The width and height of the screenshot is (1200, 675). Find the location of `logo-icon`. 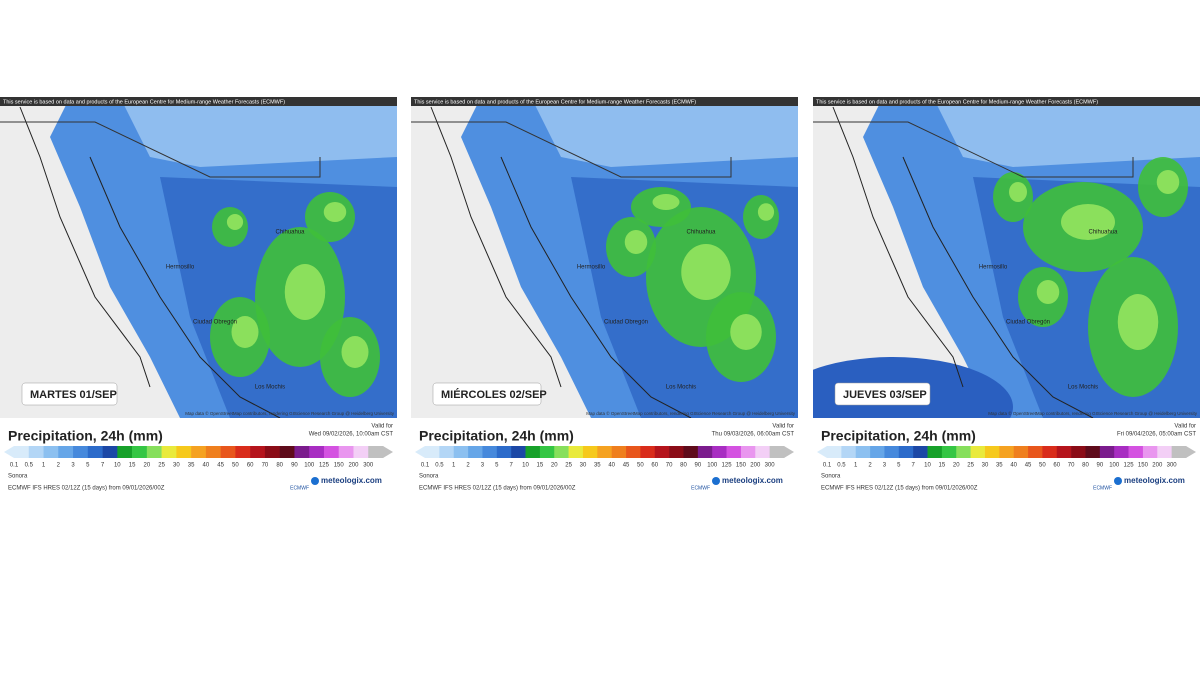

logo-icon is located at coordinates (716, 481).